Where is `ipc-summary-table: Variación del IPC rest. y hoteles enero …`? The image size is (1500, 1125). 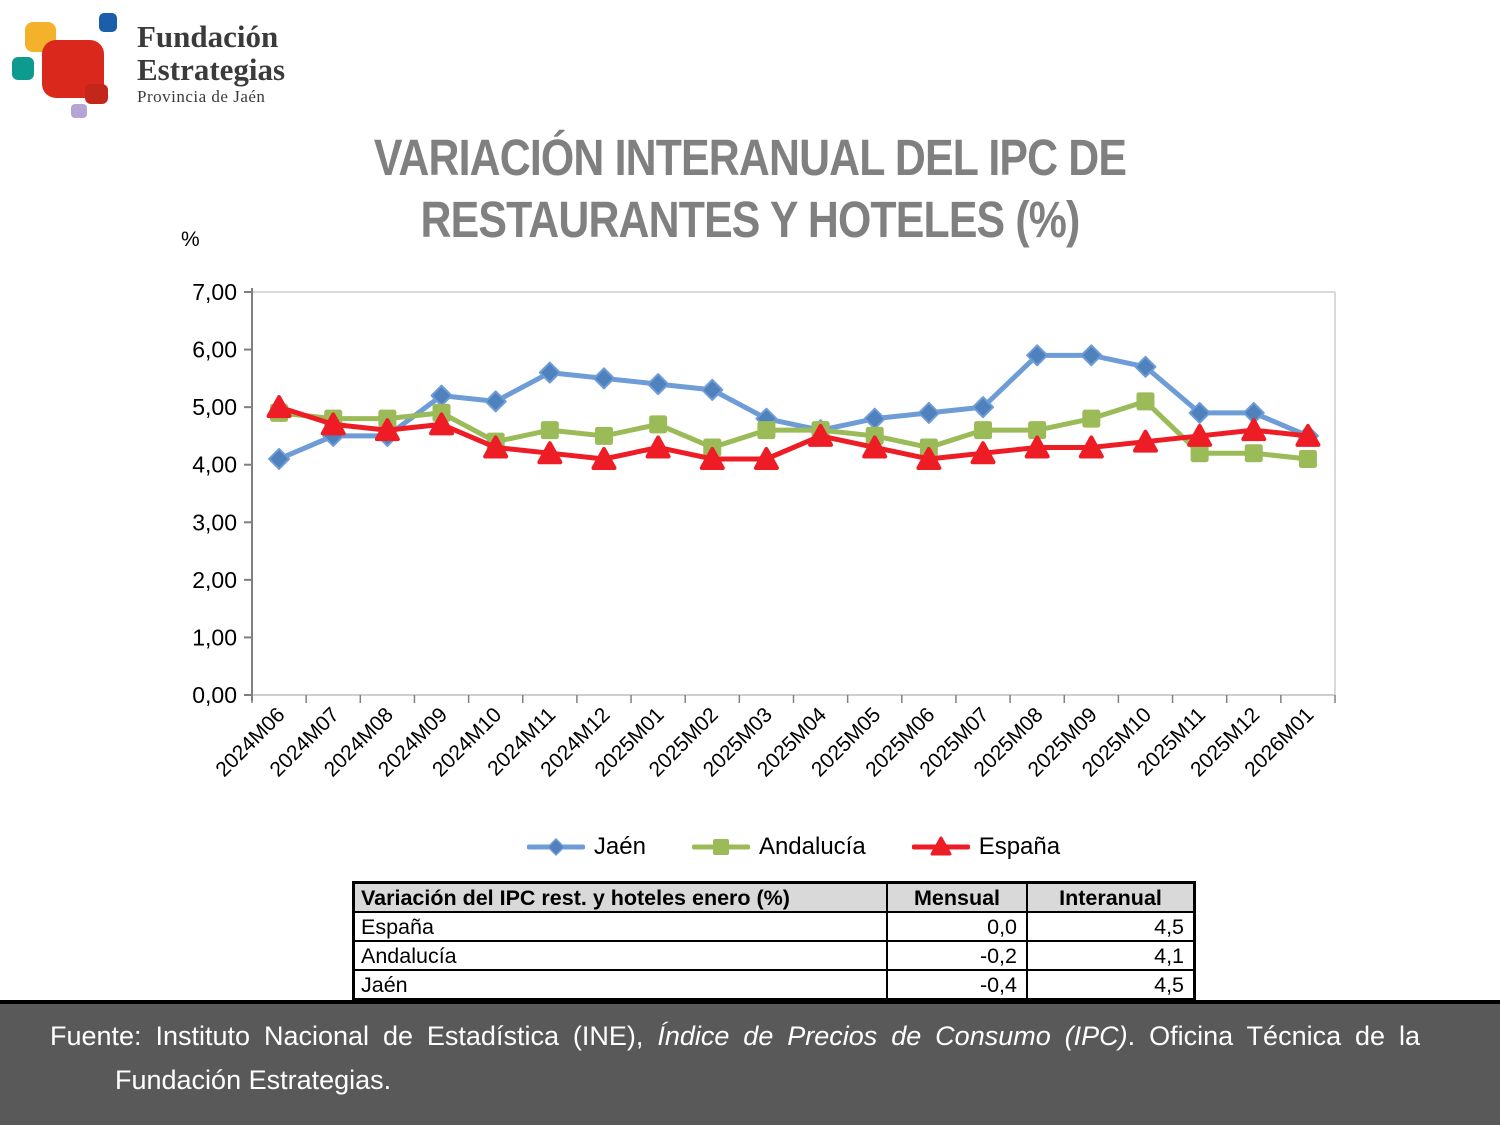 ipc-summary-table: Variación del IPC rest. y hoteles enero … is located at coordinates (774, 941).